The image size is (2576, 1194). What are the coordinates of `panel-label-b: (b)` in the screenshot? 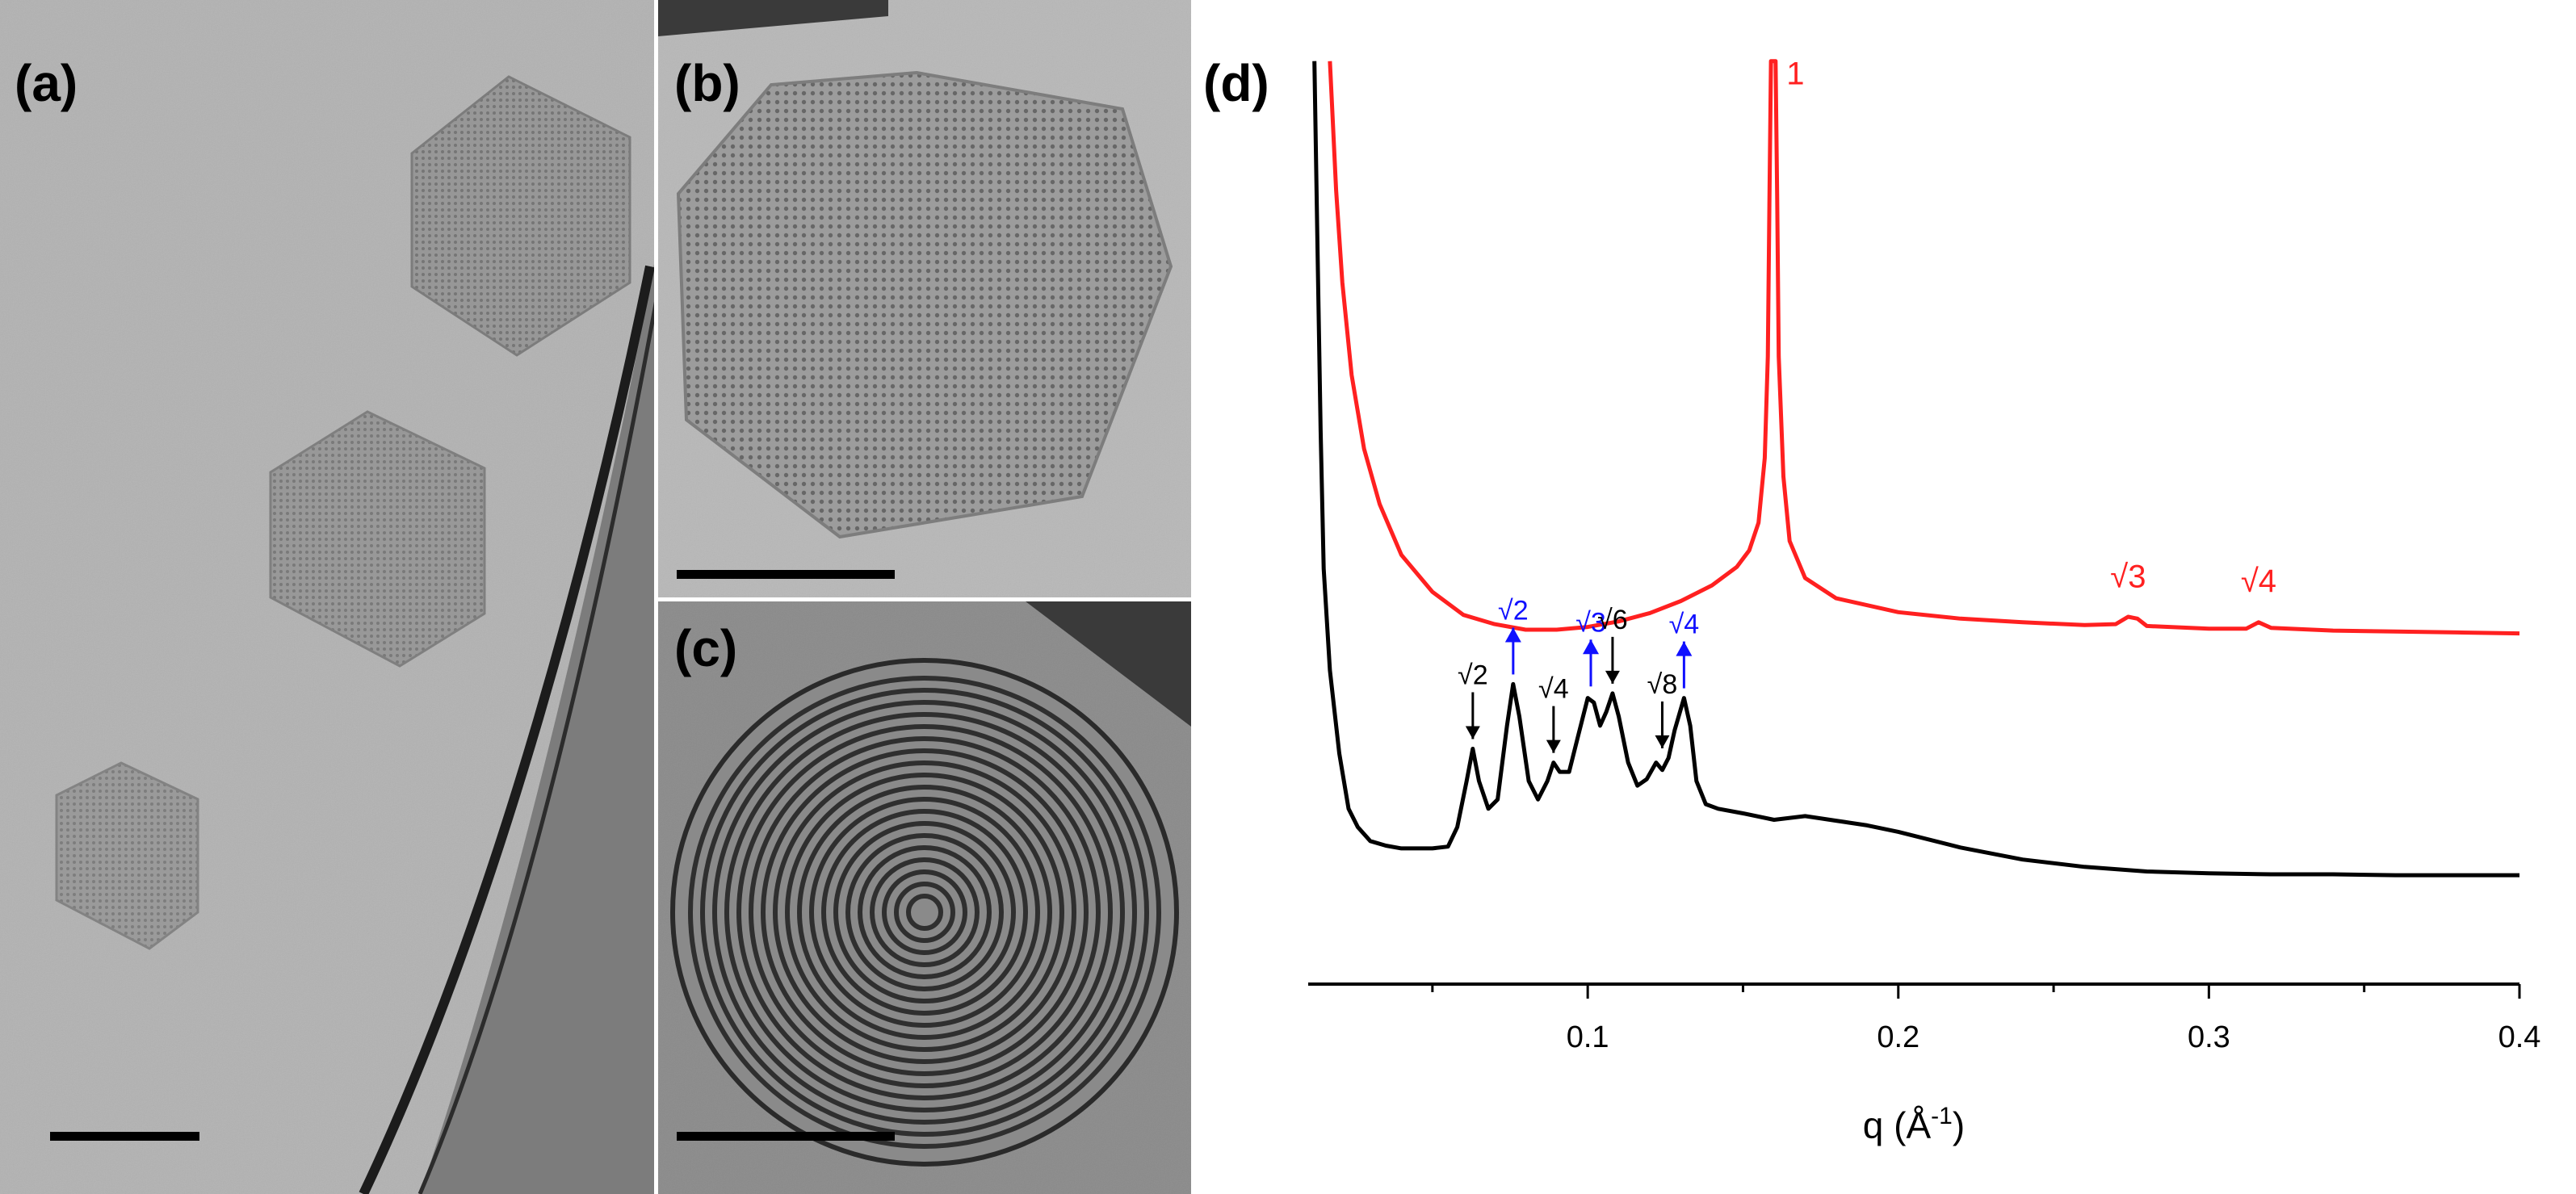 It's located at (707, 83).